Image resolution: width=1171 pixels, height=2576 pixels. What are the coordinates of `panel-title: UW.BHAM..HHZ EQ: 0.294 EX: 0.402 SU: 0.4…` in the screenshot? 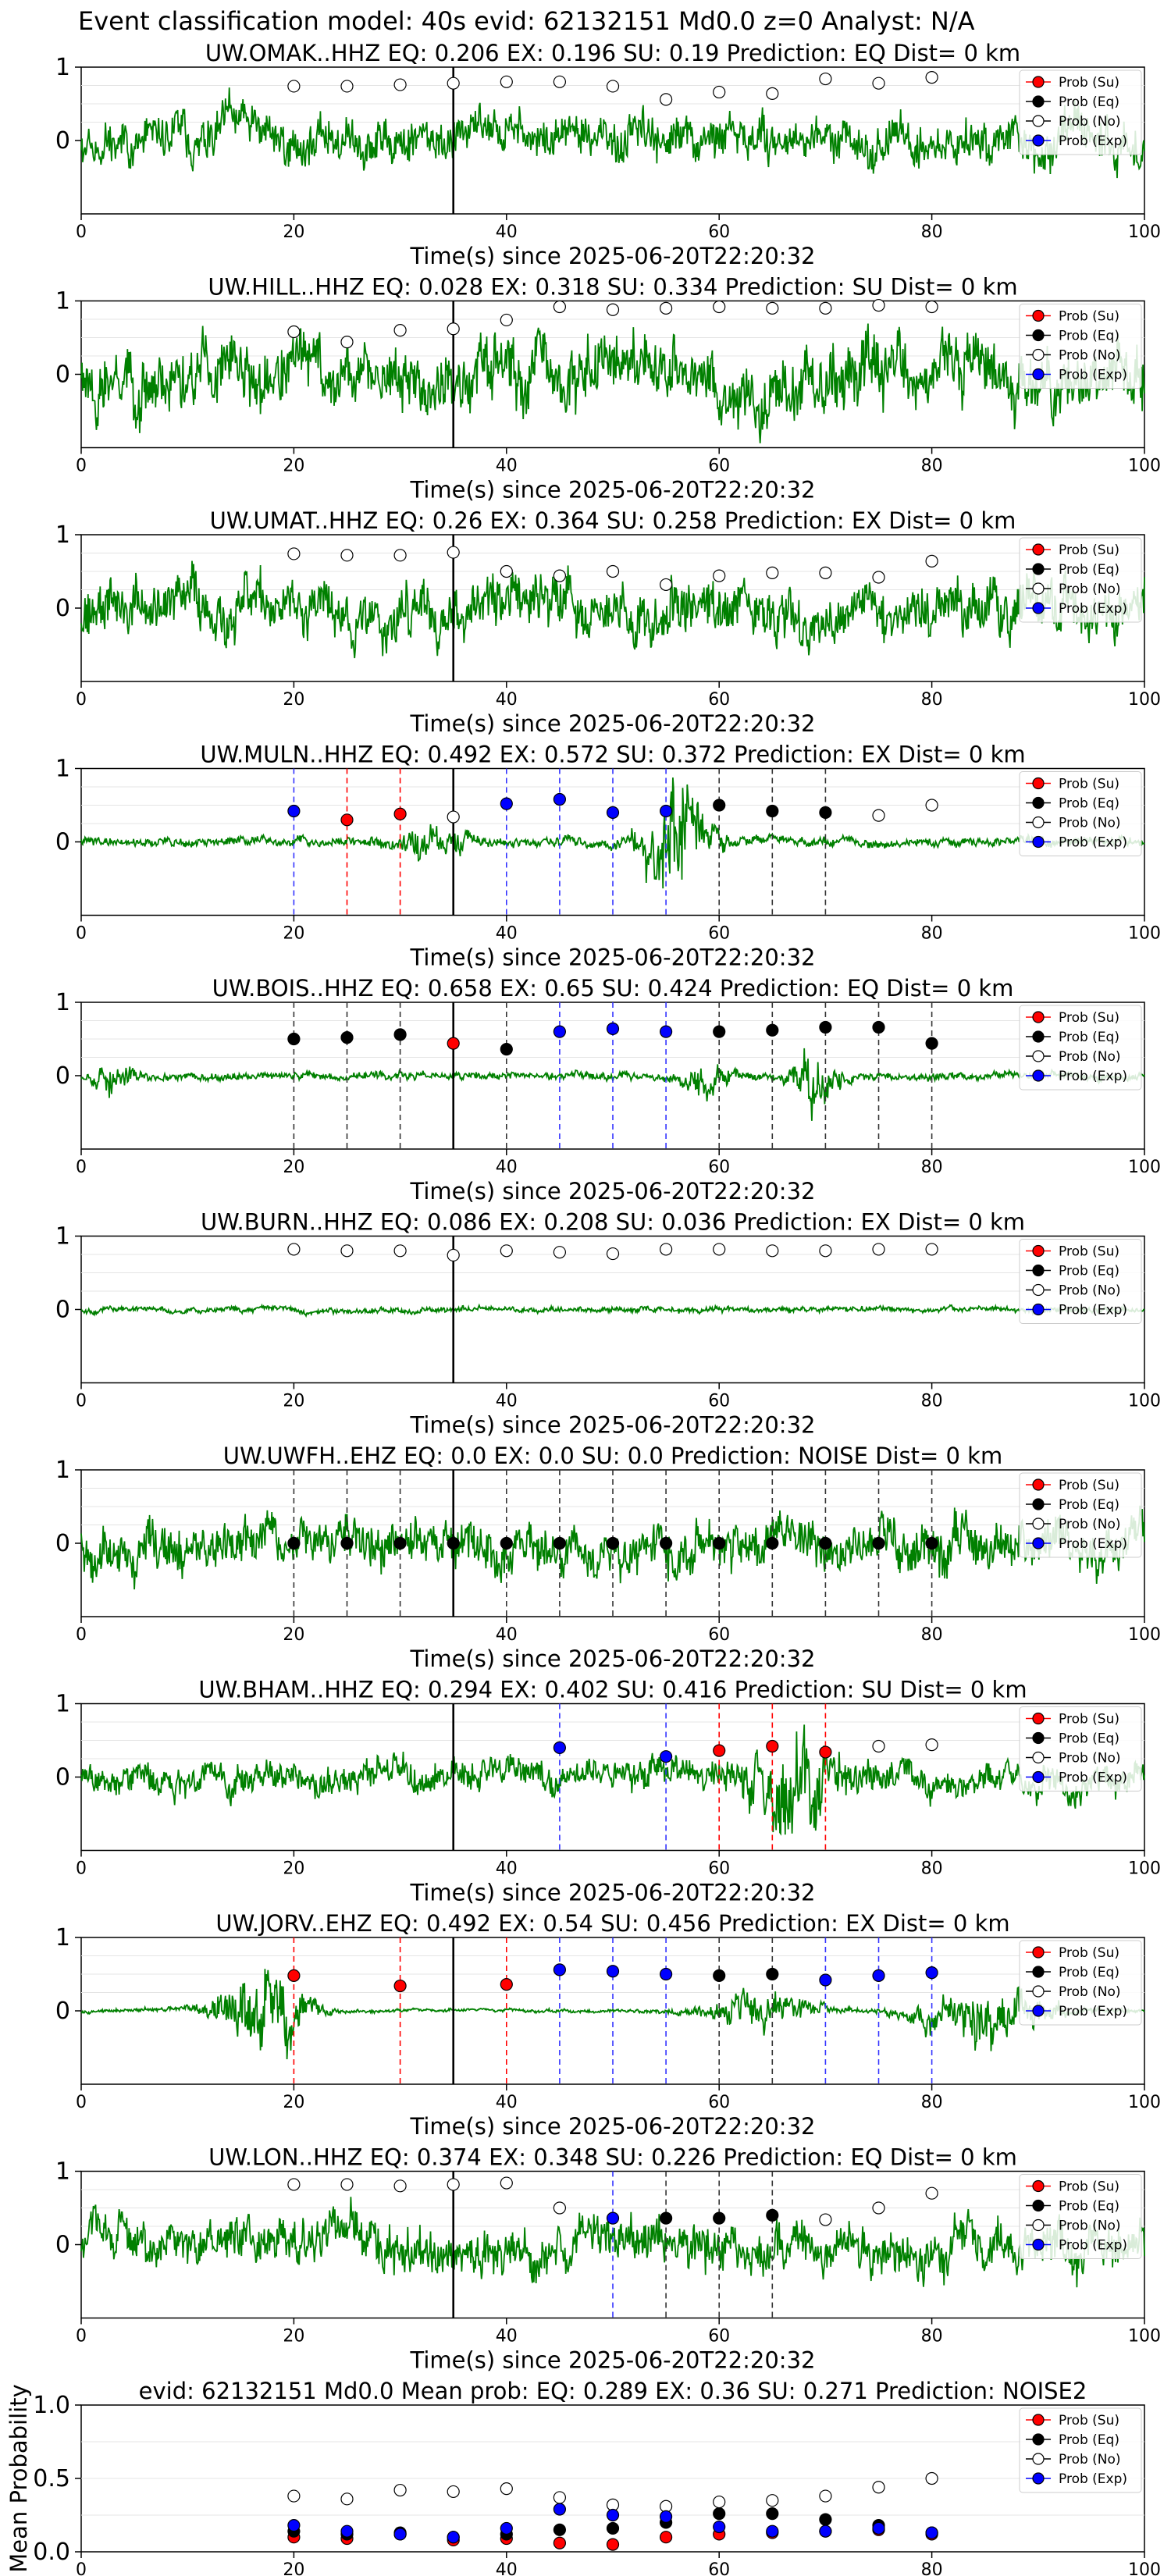 It's located at (612, 1690).